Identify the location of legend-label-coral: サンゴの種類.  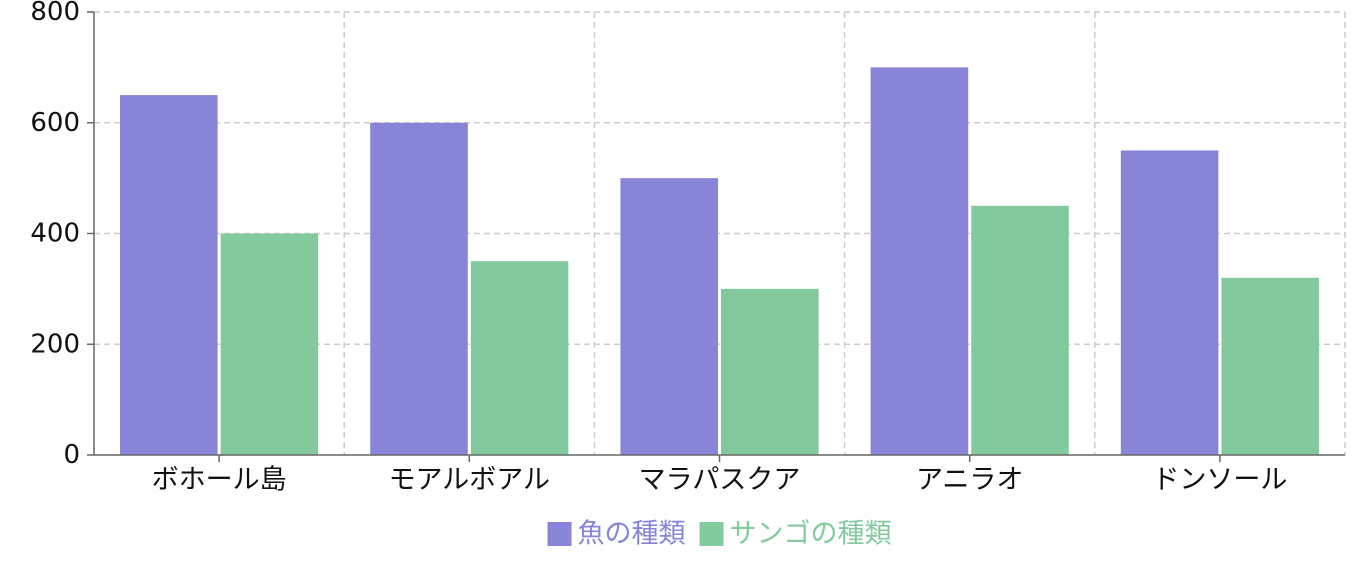
(811, 534).